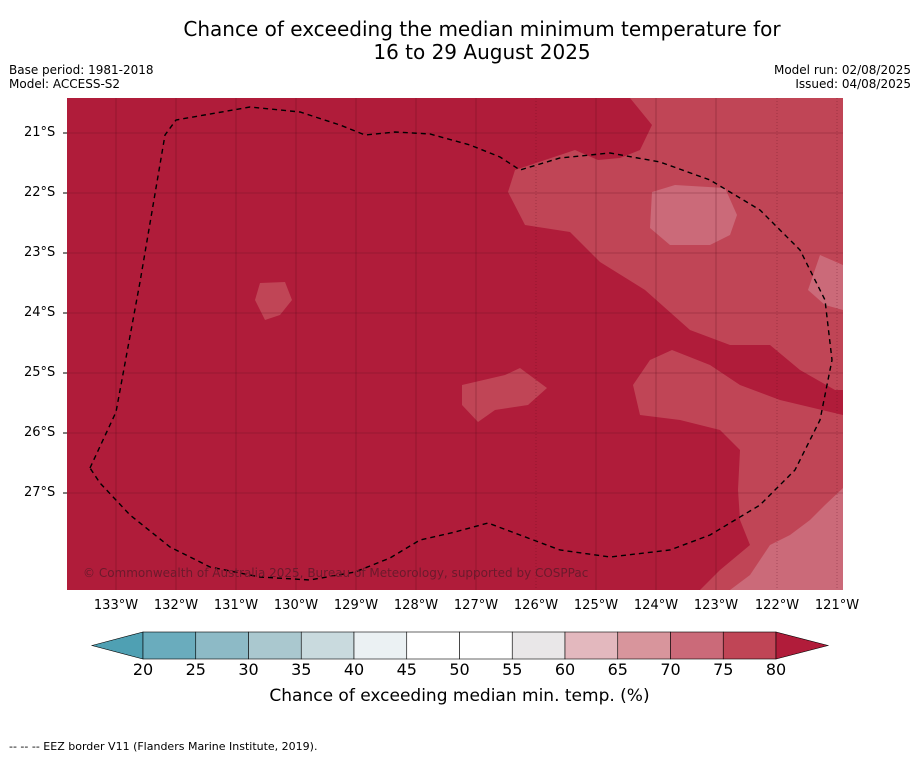 This screenshot has width=919, height=758. Describe the element at coordinates (40, 492) in the screenshot. I see `y-label: 27°S` at that location.